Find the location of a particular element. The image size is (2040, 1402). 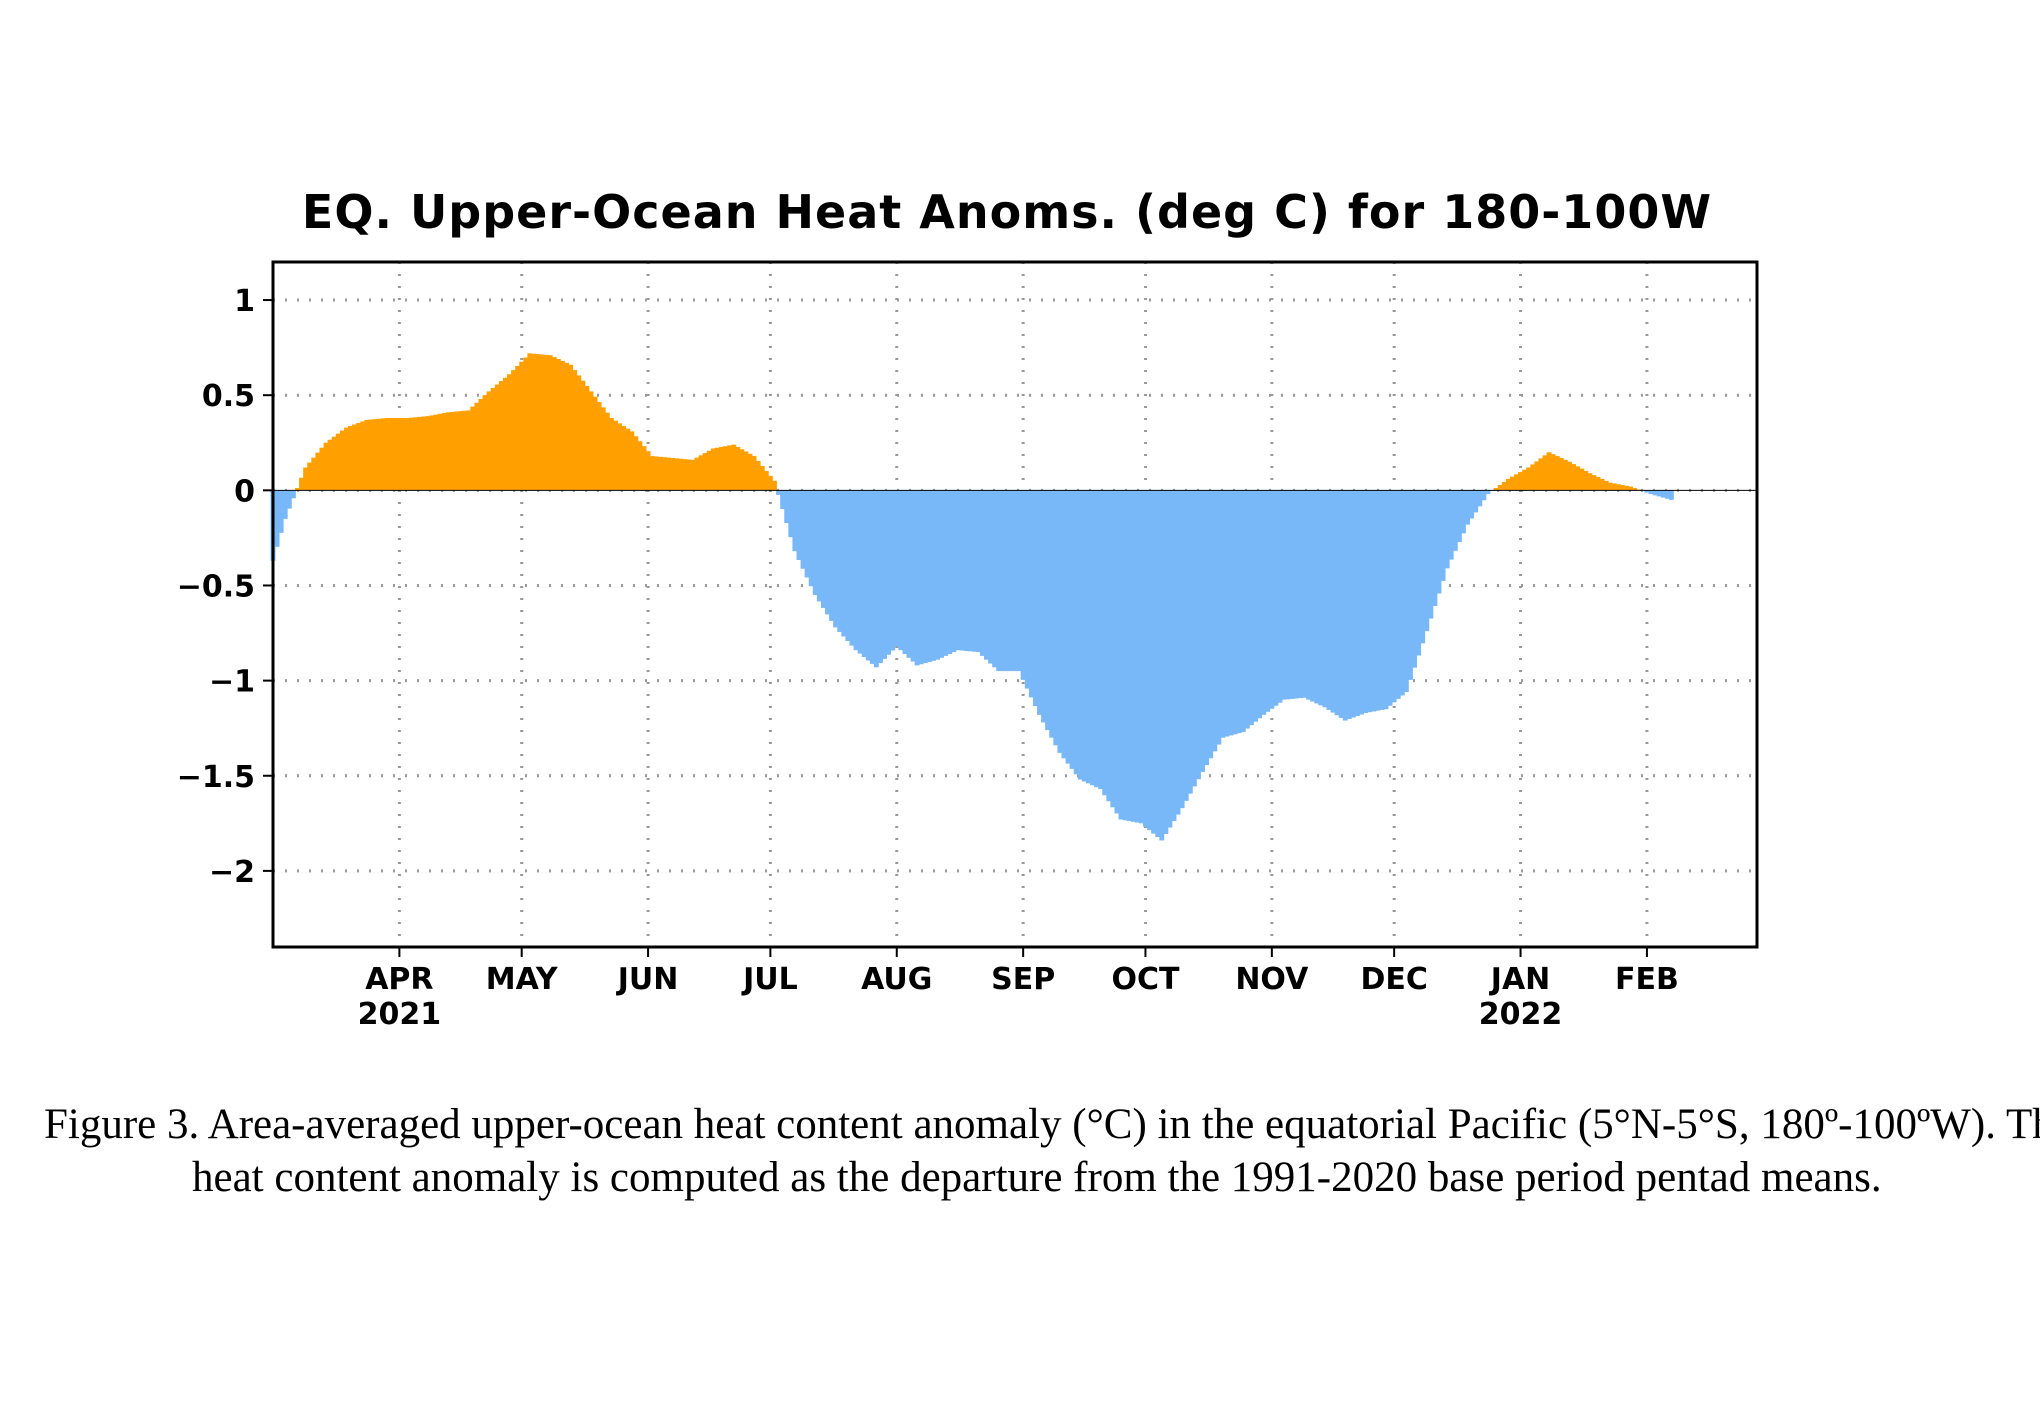

x-tick-year-label: 2022 is located at coordinates (1521, 1014).